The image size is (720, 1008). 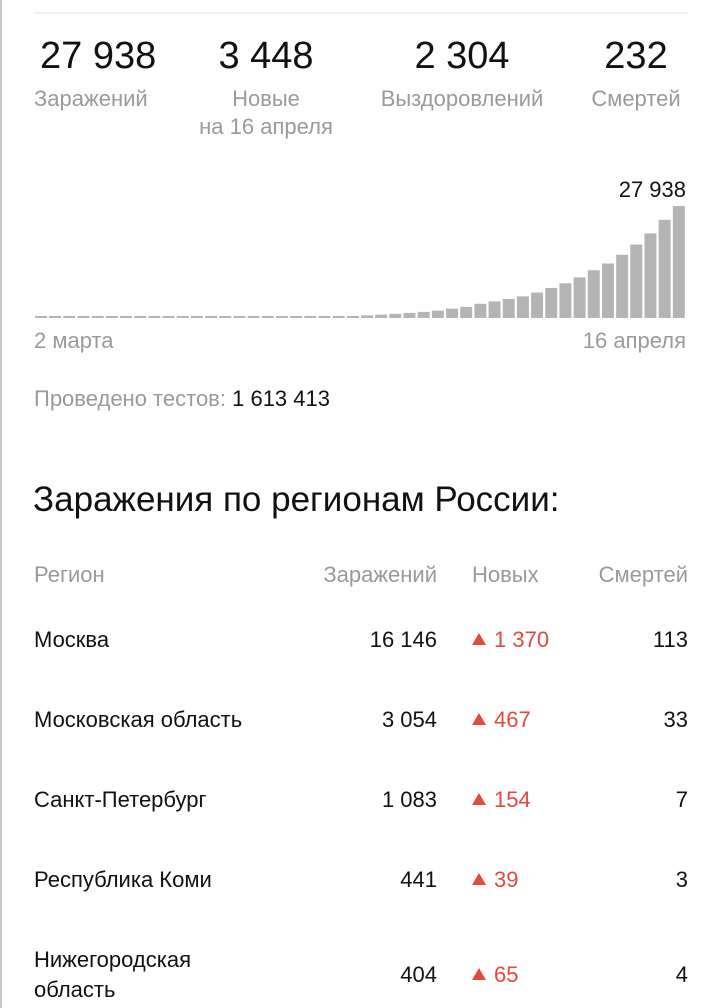 What do you see at coordinates (91, 98) in the screenshot?
I see `stat-infections-label: Заражений` at bounding box center [91, 98].